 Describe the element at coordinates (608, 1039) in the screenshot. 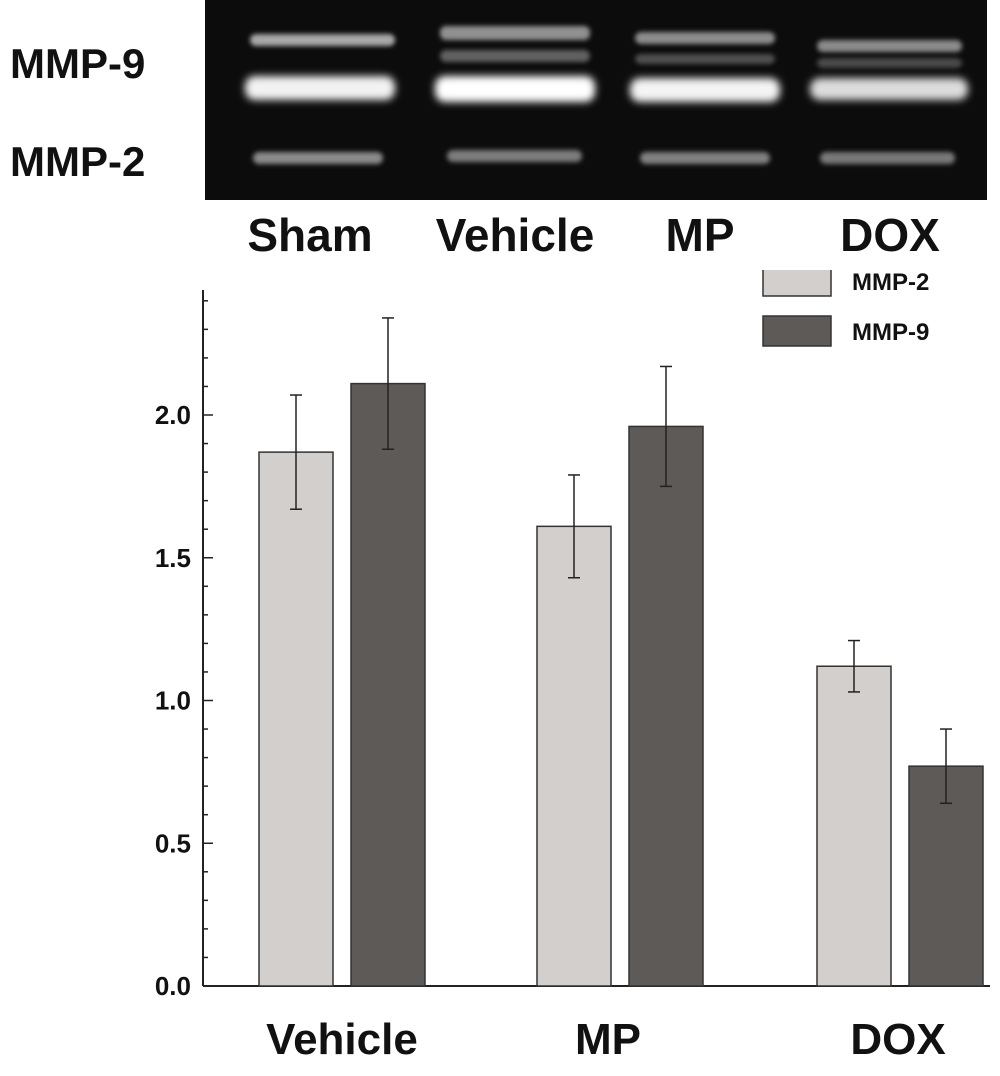

I see `x-category-label: MP` at that location.